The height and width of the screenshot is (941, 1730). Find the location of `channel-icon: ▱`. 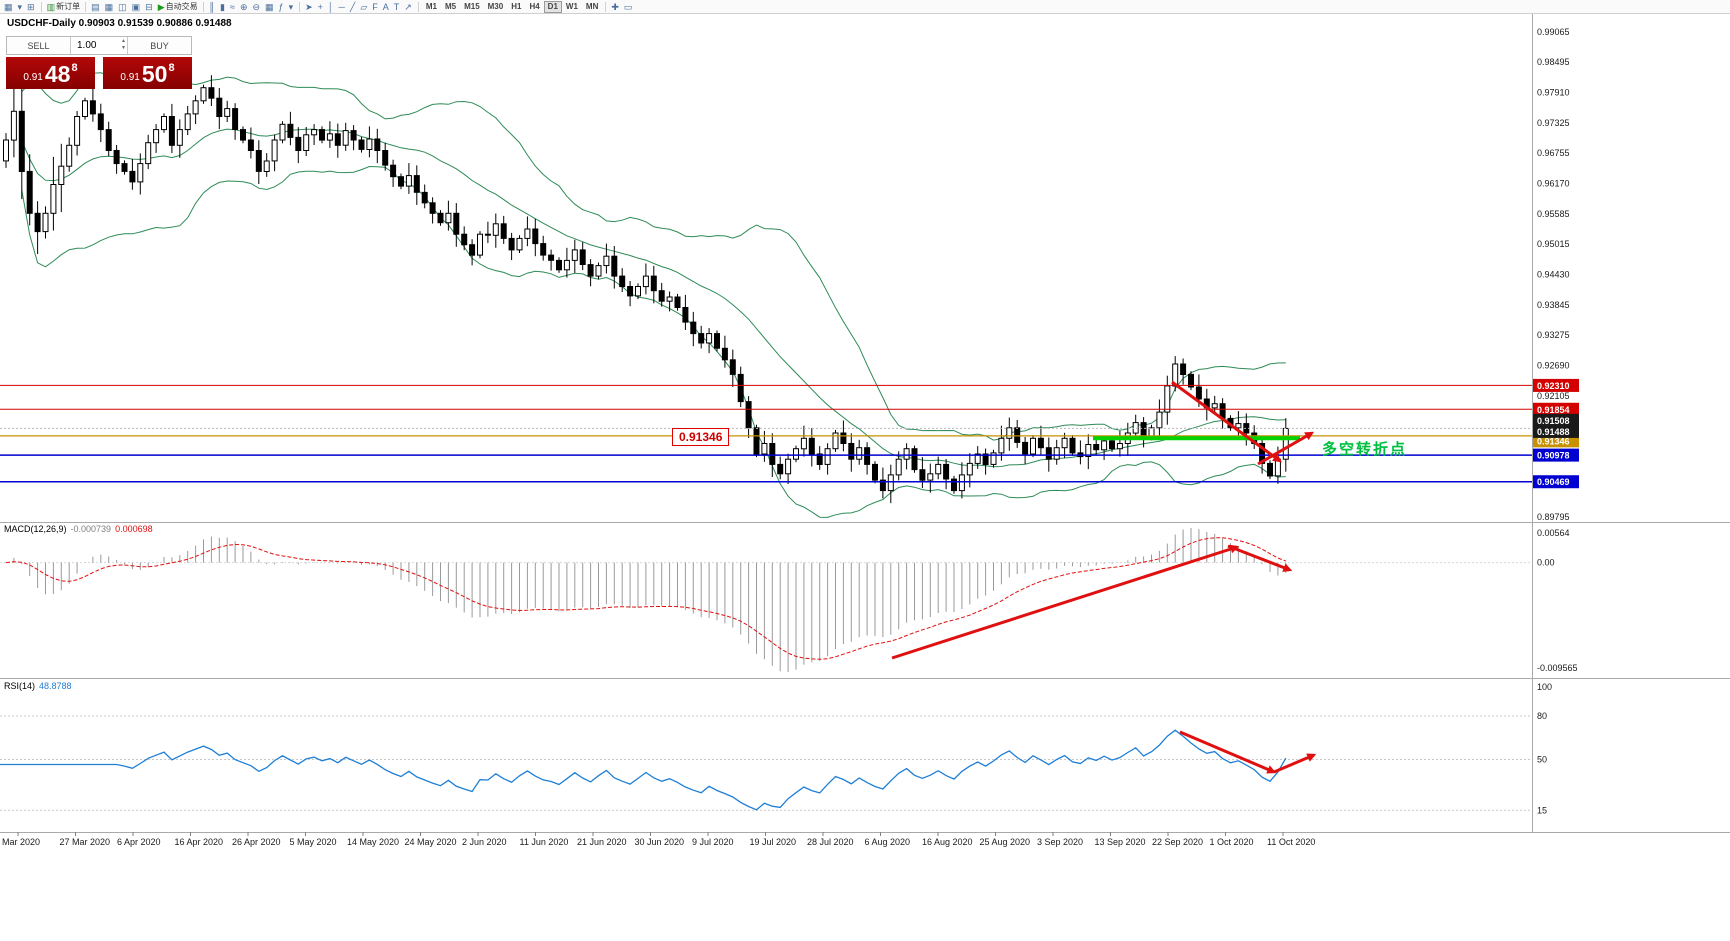

channel-icon: ▱ is located at coordinates (364, 6).